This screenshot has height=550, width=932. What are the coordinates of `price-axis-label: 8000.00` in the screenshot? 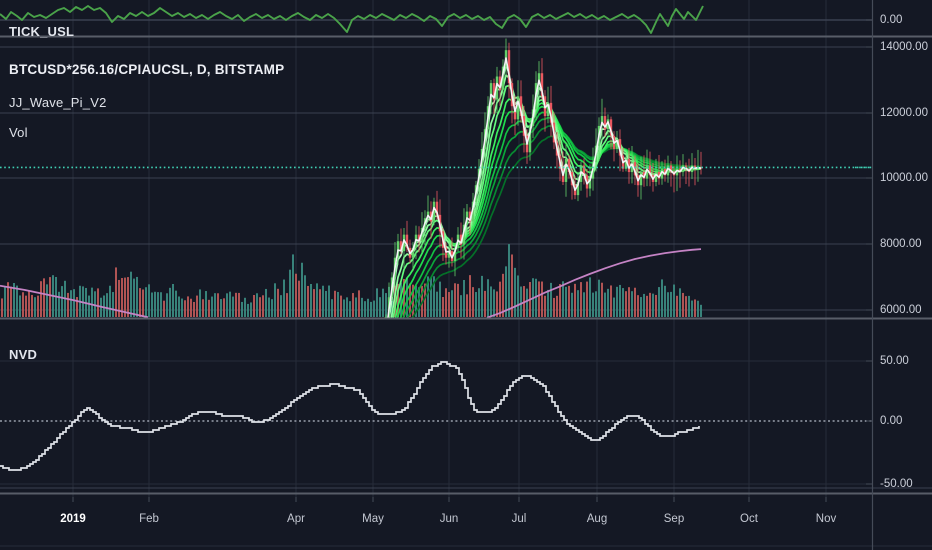 It's located at (901, 244).